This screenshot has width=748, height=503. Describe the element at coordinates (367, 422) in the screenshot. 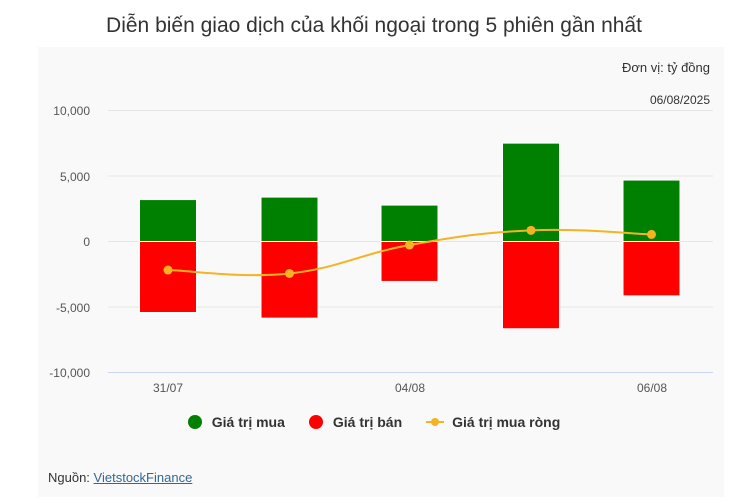

I see `legend-label: Giá trị bán` at that location.